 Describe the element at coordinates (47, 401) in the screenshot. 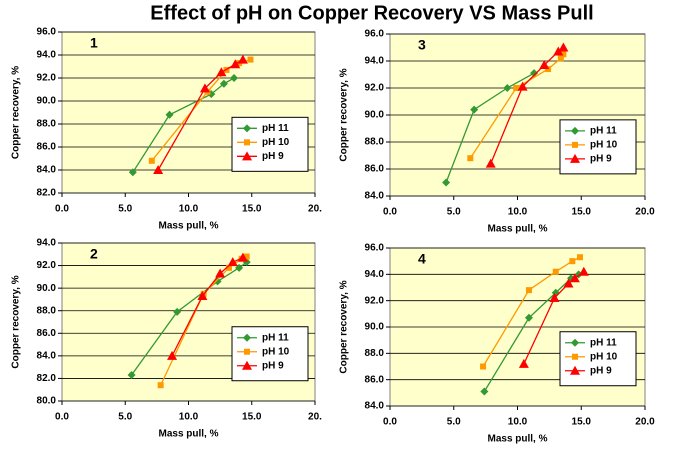

I see `y-tick-label: 80.0` at that location.